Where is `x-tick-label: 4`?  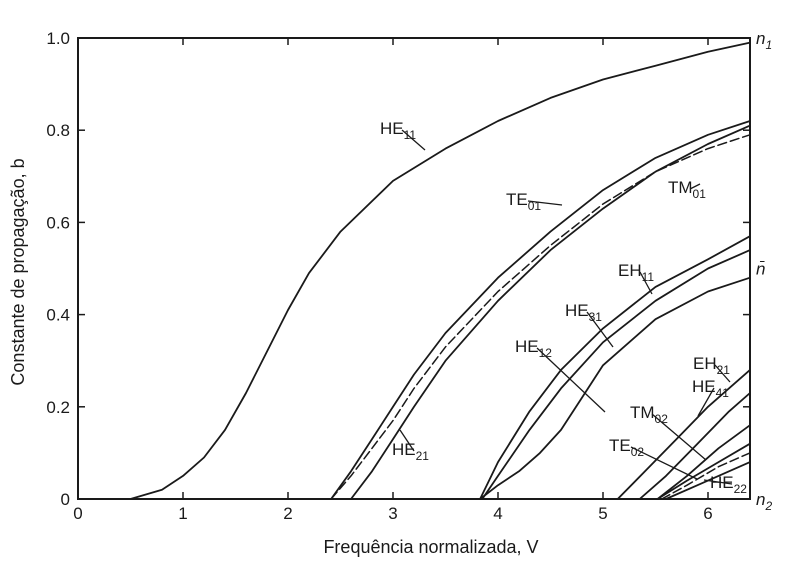 x-tick-label: 4 is located at coordinates (497, 513).